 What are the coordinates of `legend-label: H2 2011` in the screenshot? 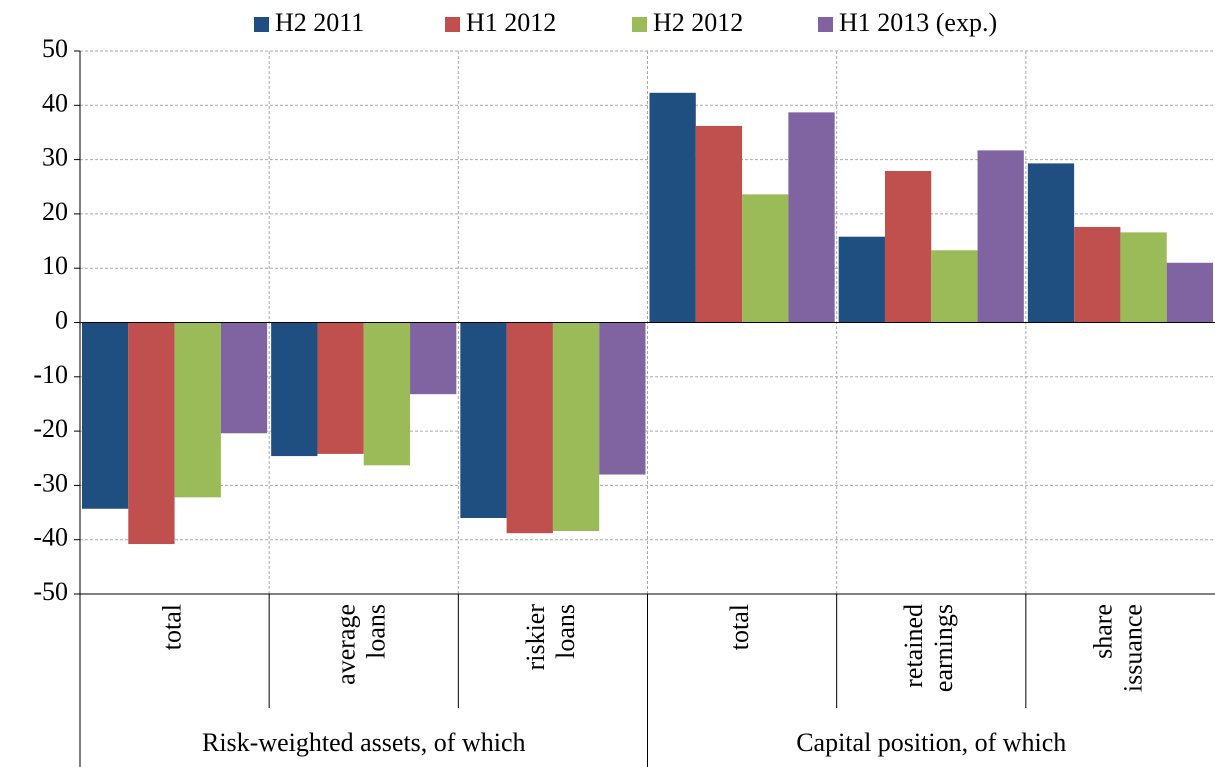 It's located at (319, 22).